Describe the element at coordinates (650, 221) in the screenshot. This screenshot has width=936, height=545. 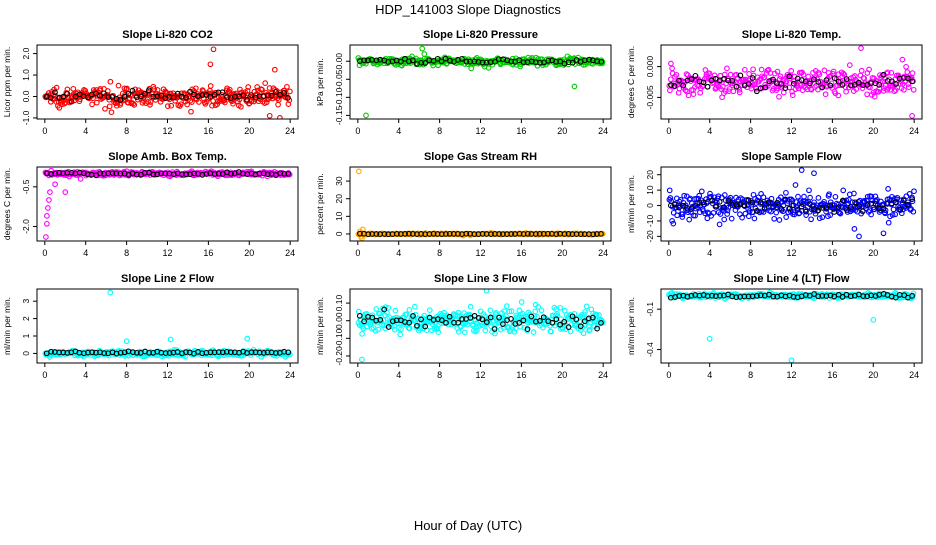
I see `y-tick-label: -10` at that location.